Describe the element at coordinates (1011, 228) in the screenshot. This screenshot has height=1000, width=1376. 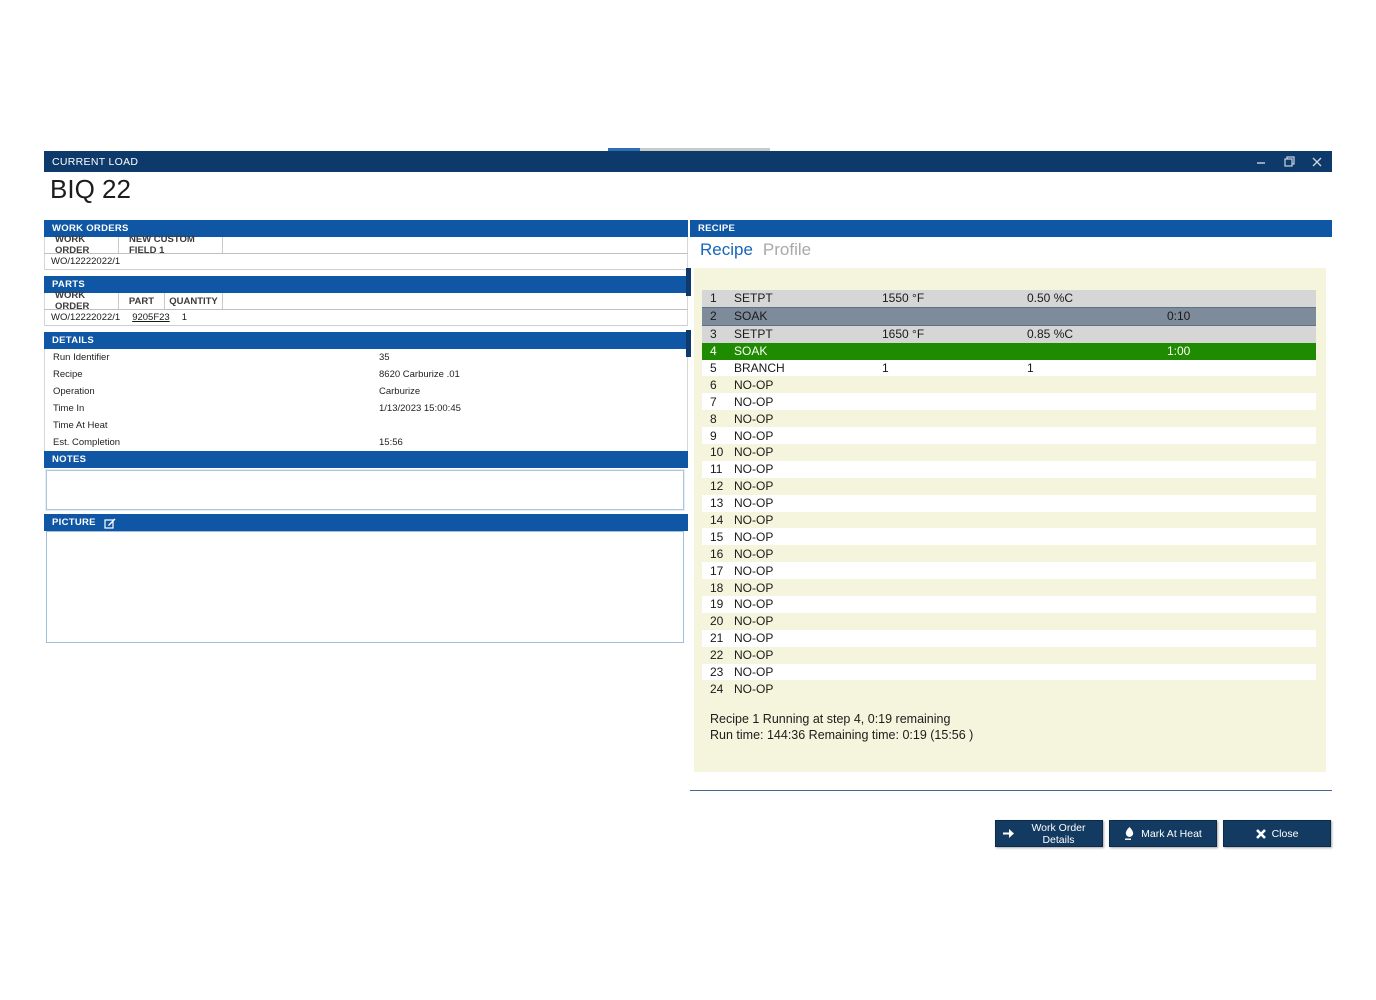
I see `recipe-section-header: RECIPE` at that location.